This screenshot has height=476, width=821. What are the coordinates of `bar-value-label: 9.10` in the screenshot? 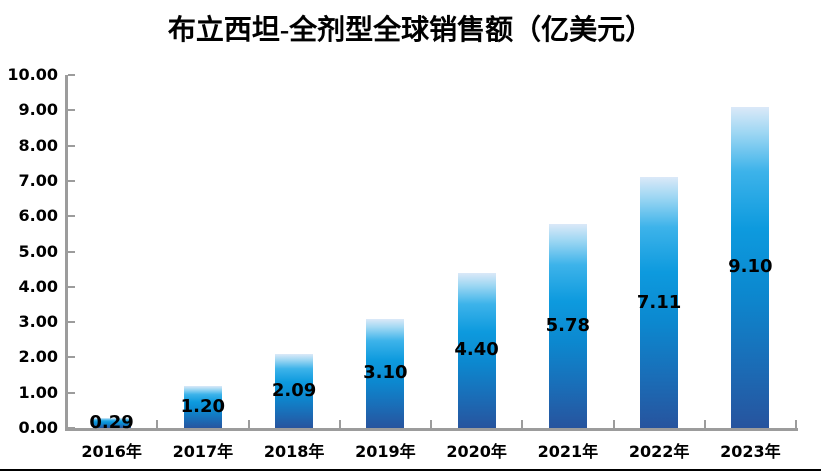 It's located at (750, 267).